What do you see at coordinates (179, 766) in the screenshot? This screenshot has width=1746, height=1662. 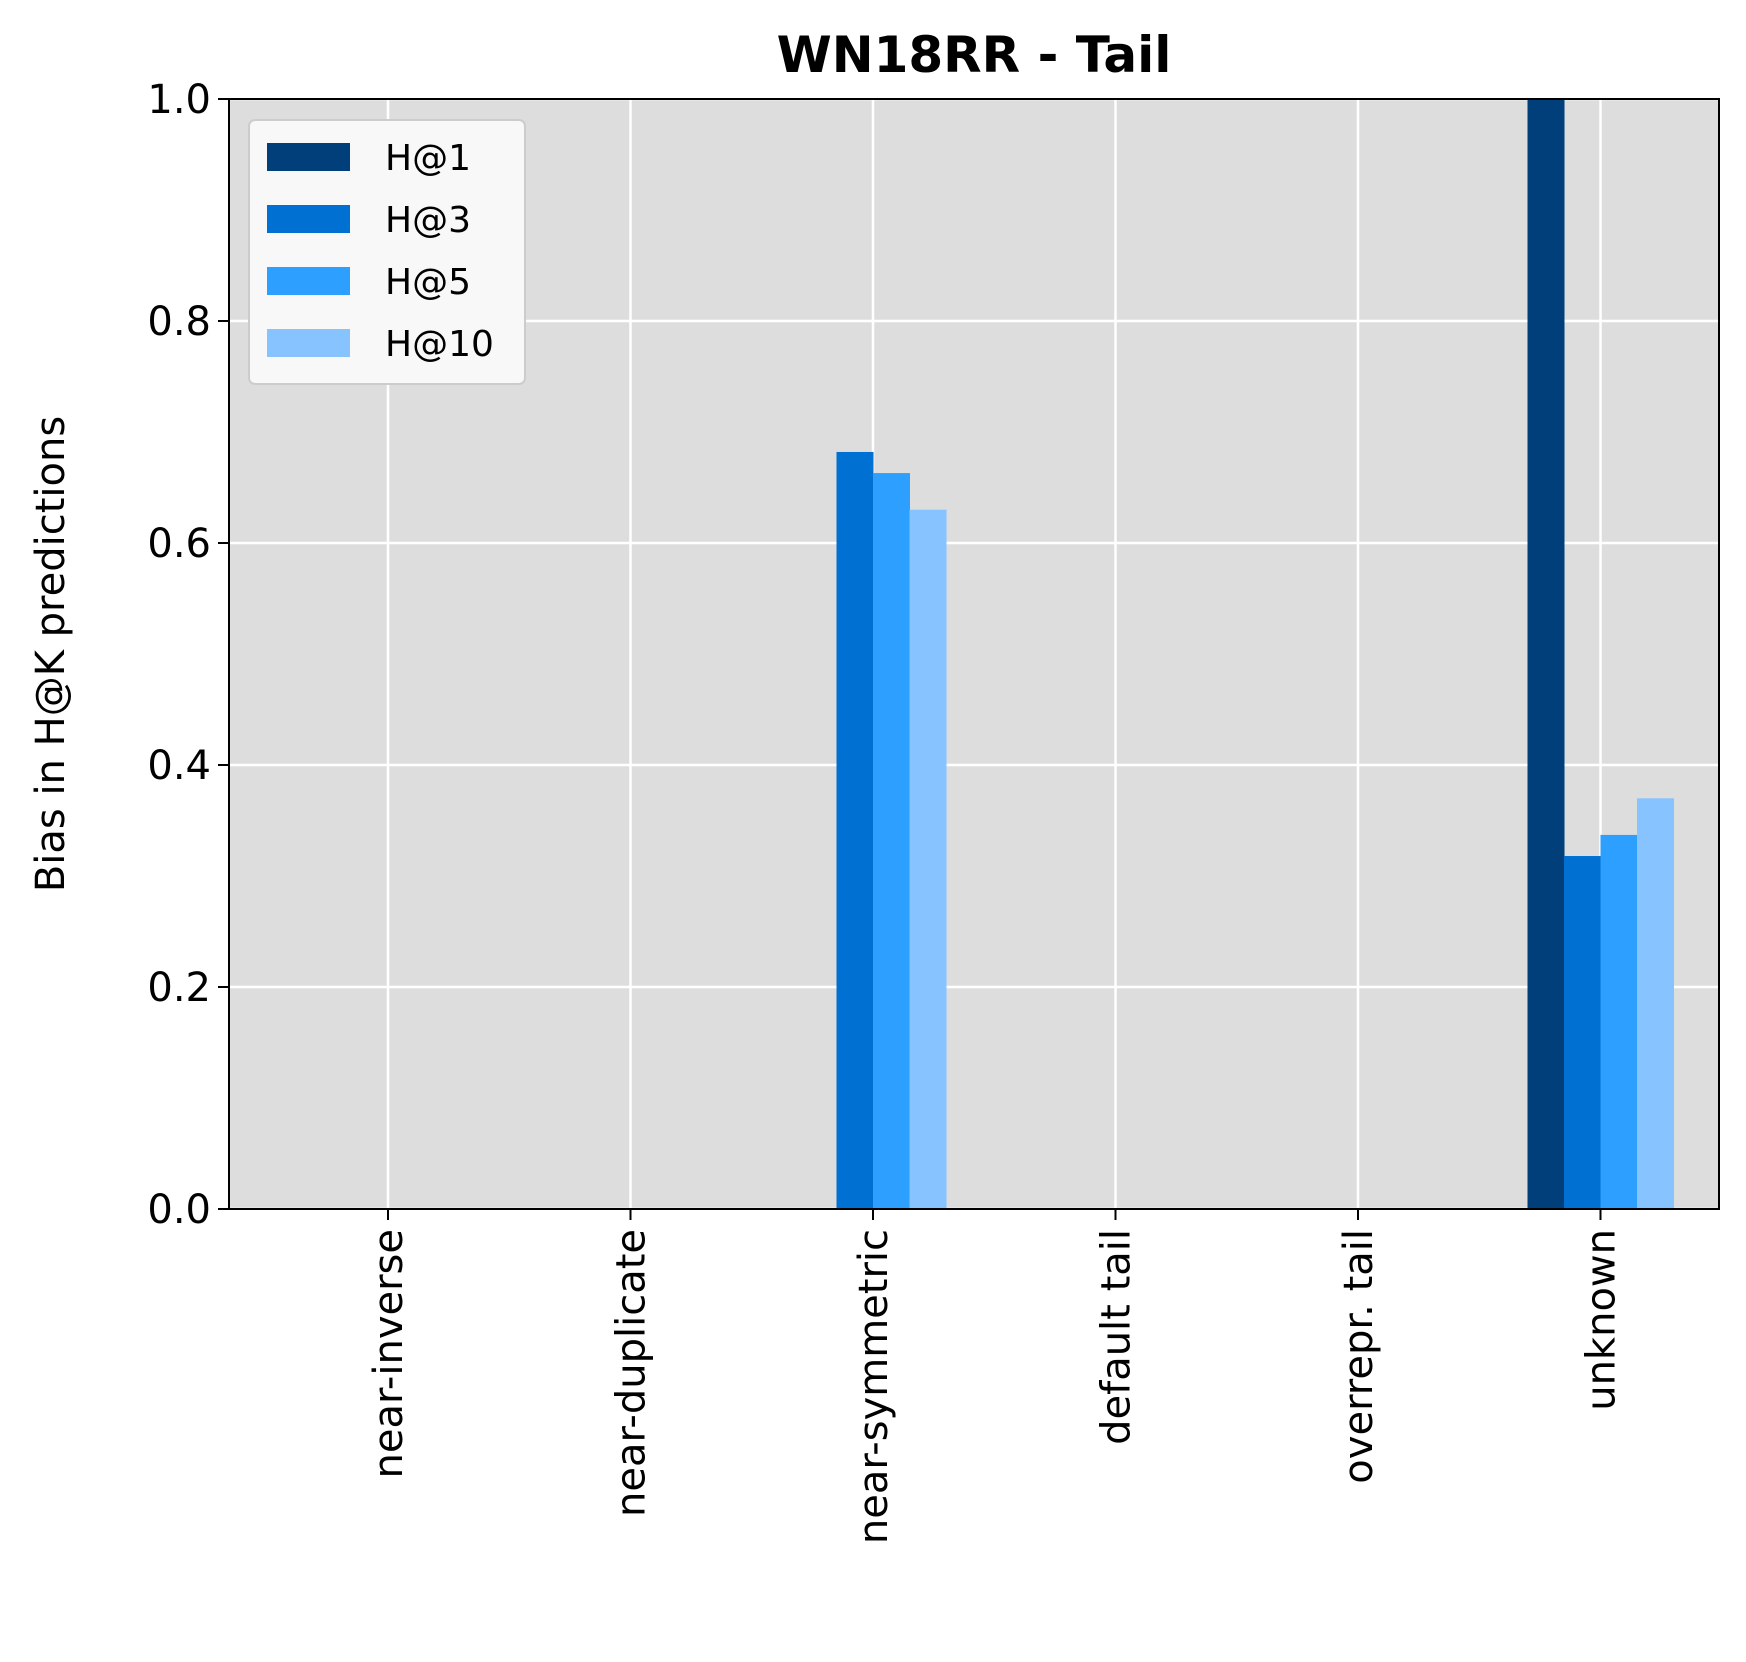 I see `y-tick-label: 0.4` at bounding box center [179, 766].